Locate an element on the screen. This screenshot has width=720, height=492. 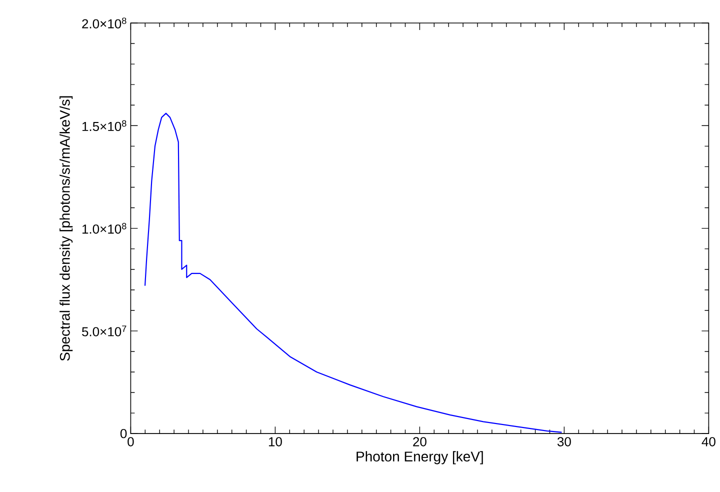
y-tick-label: 1.0×10$^{8}$ is located at coordinates (104, 228).